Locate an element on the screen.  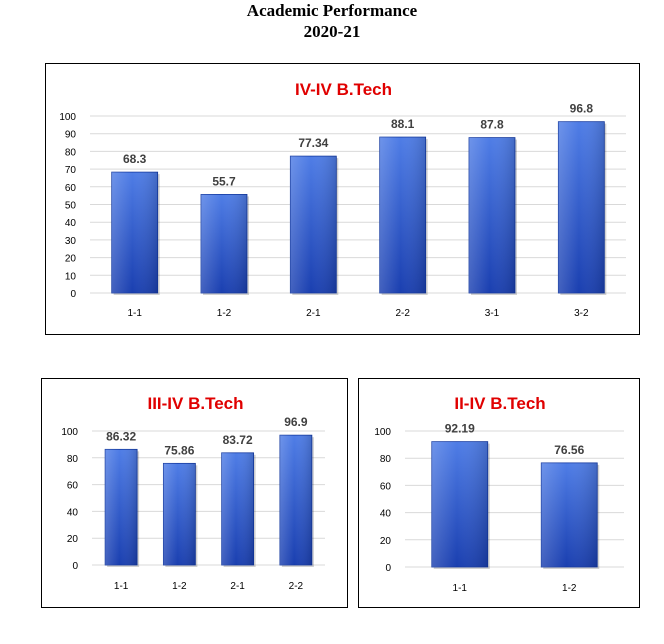
data-label: 68.3 is located at coordinates (135, 159).